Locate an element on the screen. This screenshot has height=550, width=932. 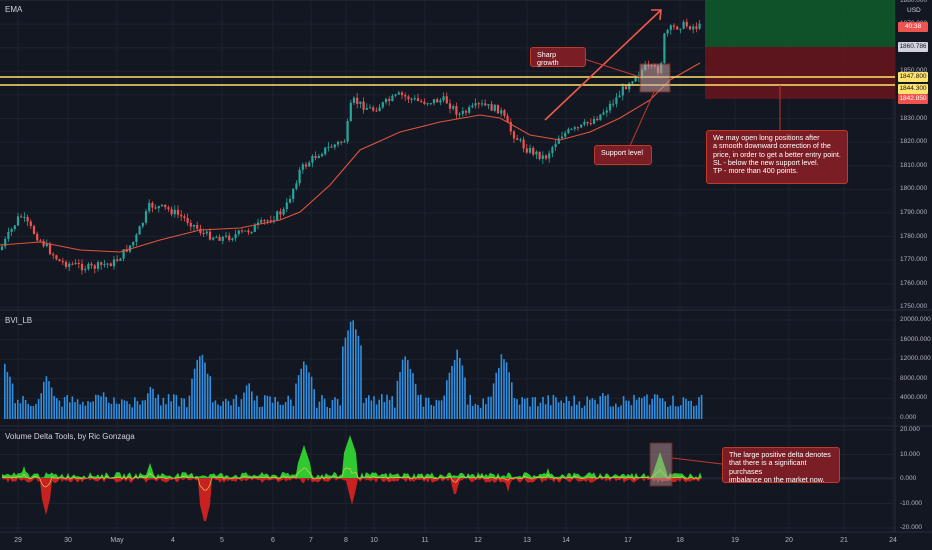
axis-tick-label: 20000.000 is located at coordinates (915, 319).